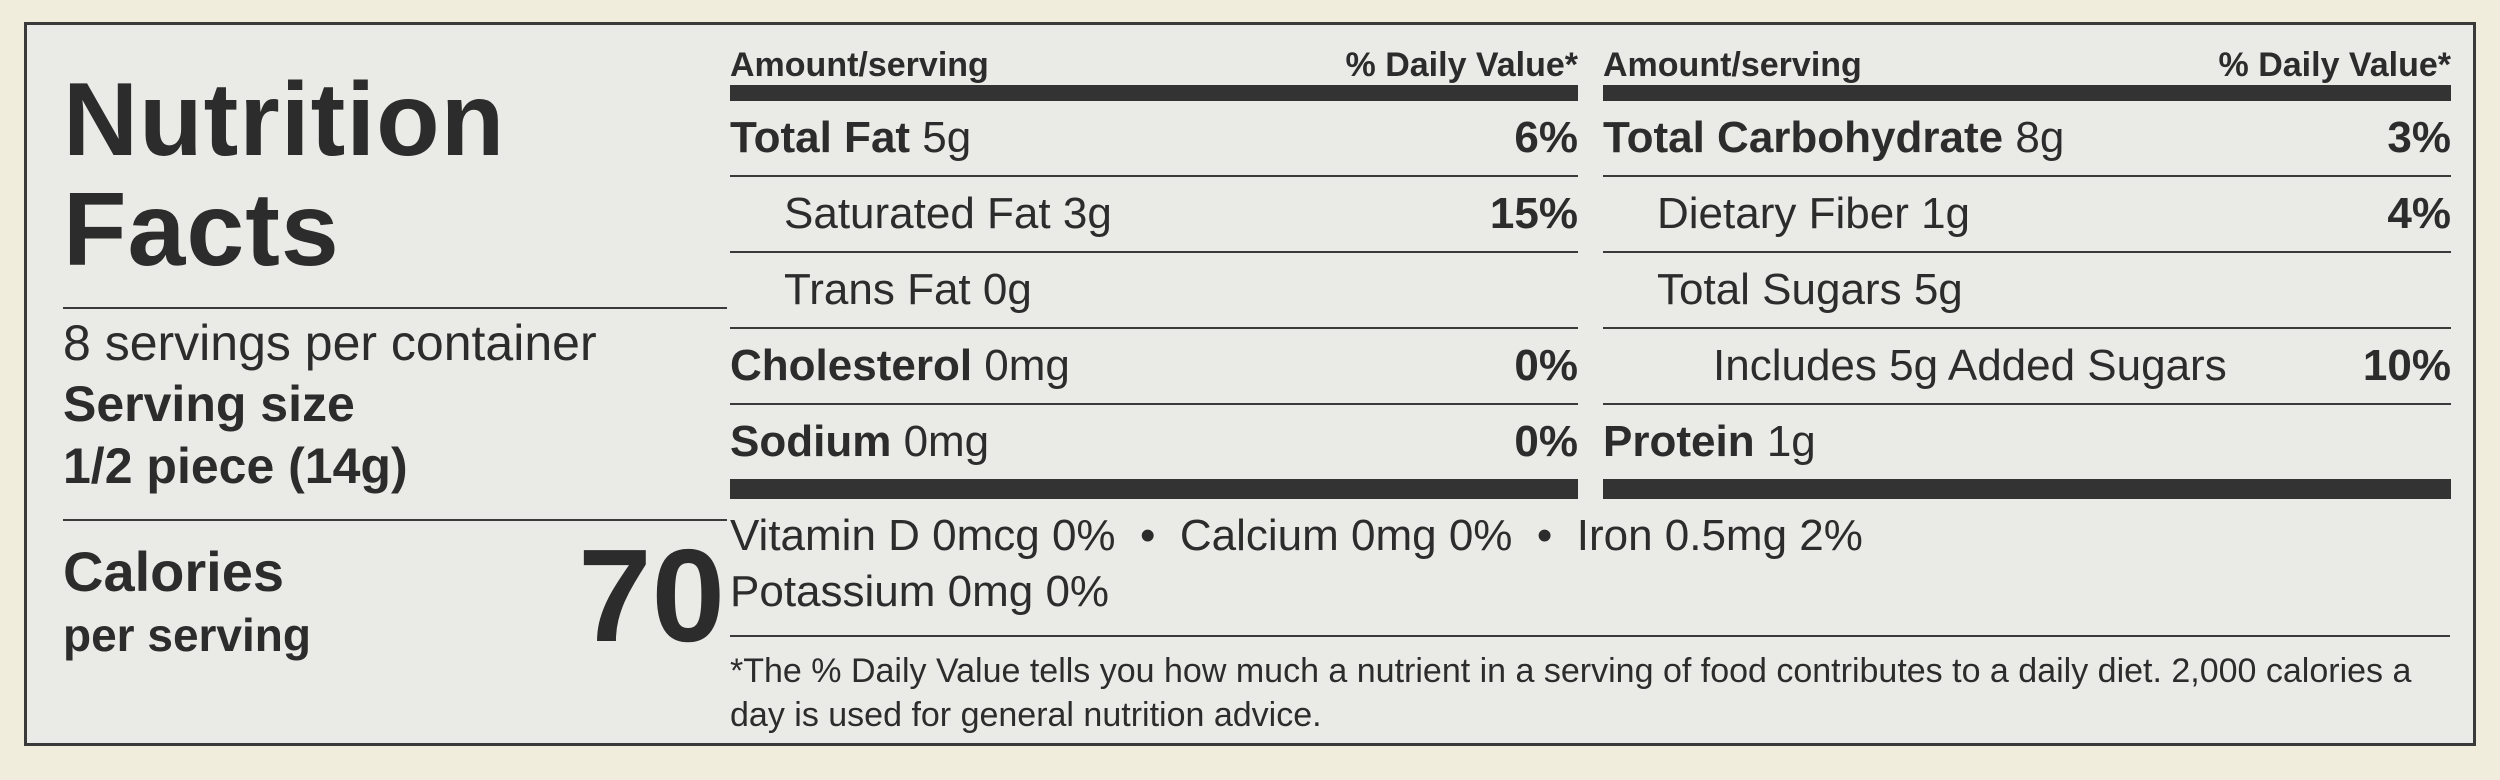 Image resolution: width=2500 pixels, height=780 pixels. I want to click on nutrient-amount: 3g, so click(1087, 213).